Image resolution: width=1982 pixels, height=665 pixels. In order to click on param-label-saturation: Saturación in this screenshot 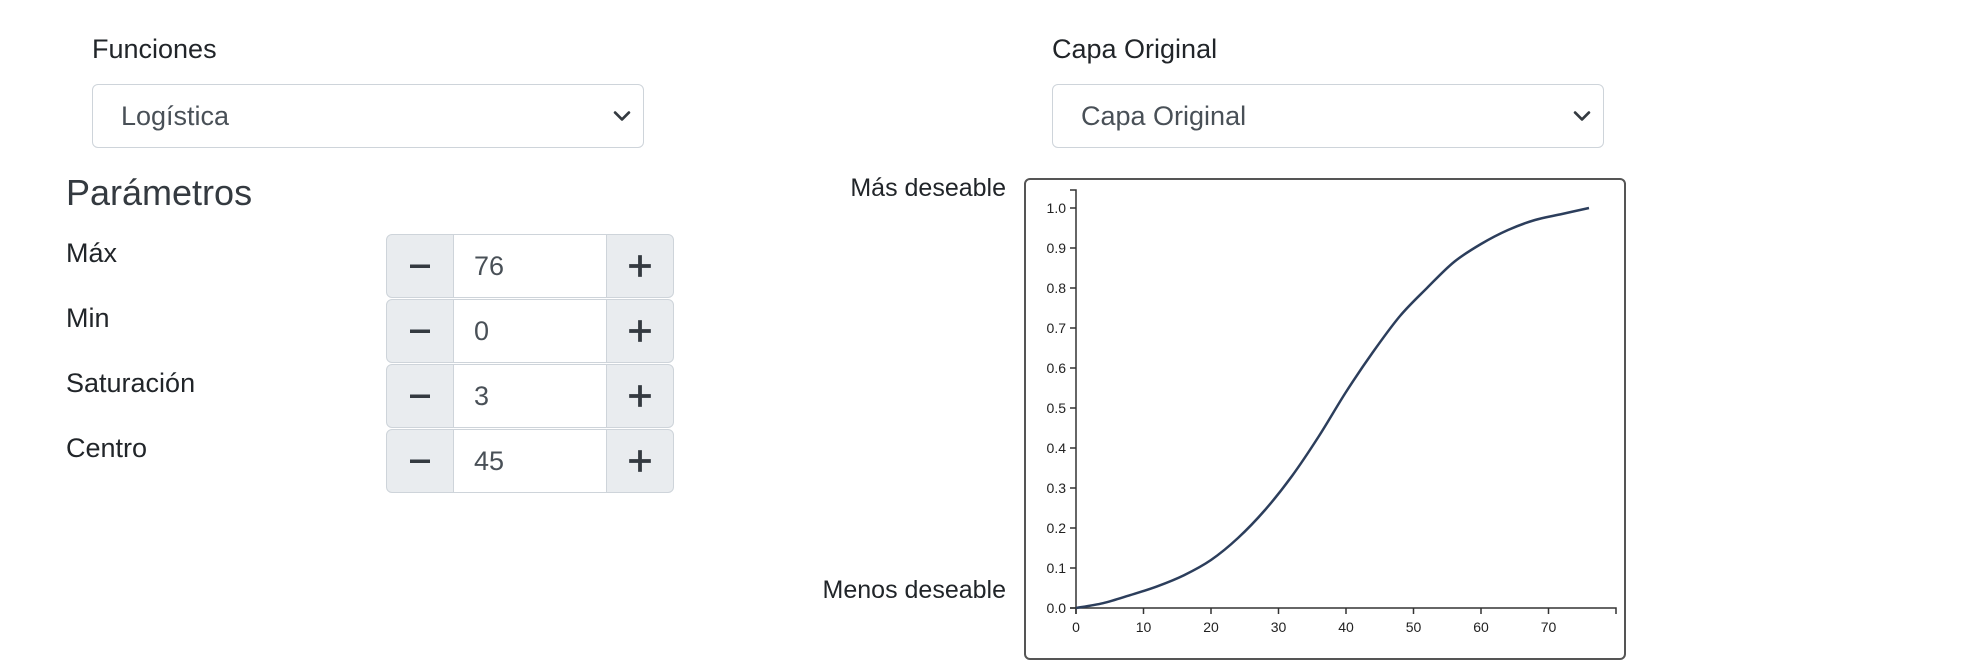, I will do `click(131, 383)`.